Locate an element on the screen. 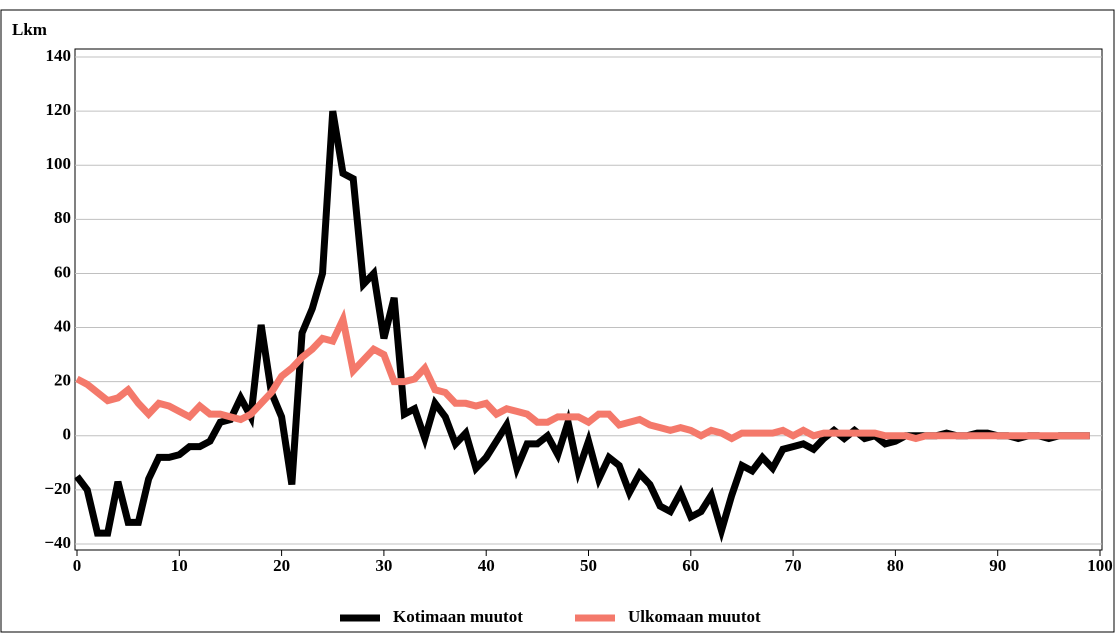 Image resolution: width=1115 pixels, height=633 pixels. y-tick-label: 0 is located at coordinates (67, 434).